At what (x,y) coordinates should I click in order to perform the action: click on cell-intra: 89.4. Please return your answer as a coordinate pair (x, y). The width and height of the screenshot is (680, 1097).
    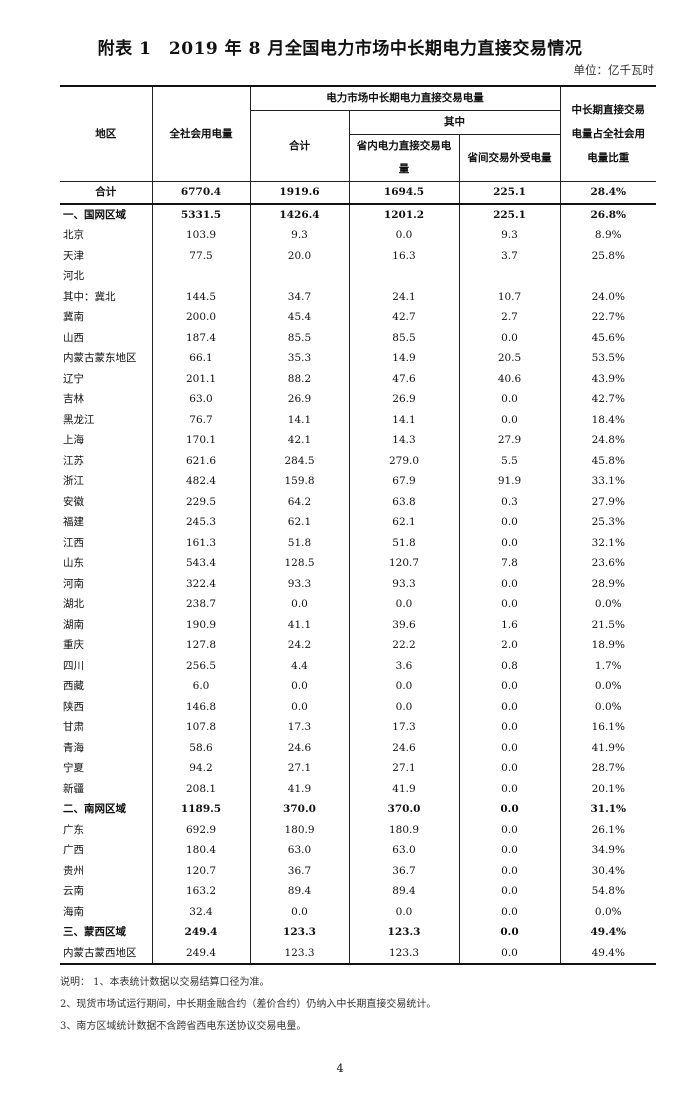
    Looking at the image, I should click on (404, 891).